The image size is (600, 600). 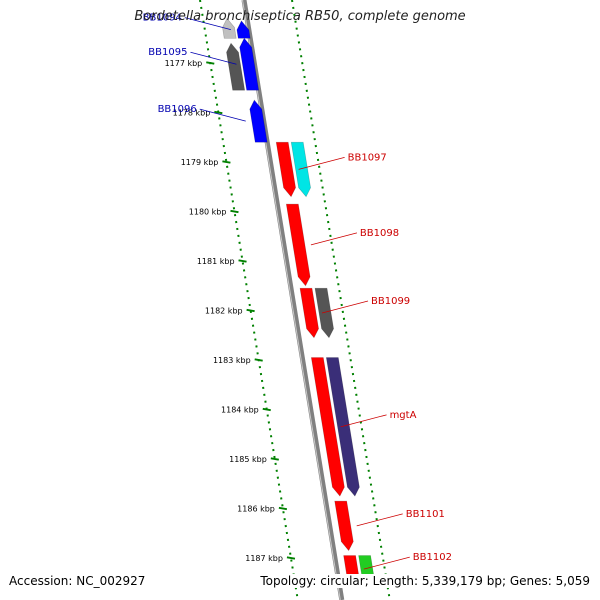 I want to click on gene-leader-bb1101, so click(x=379, y=520).